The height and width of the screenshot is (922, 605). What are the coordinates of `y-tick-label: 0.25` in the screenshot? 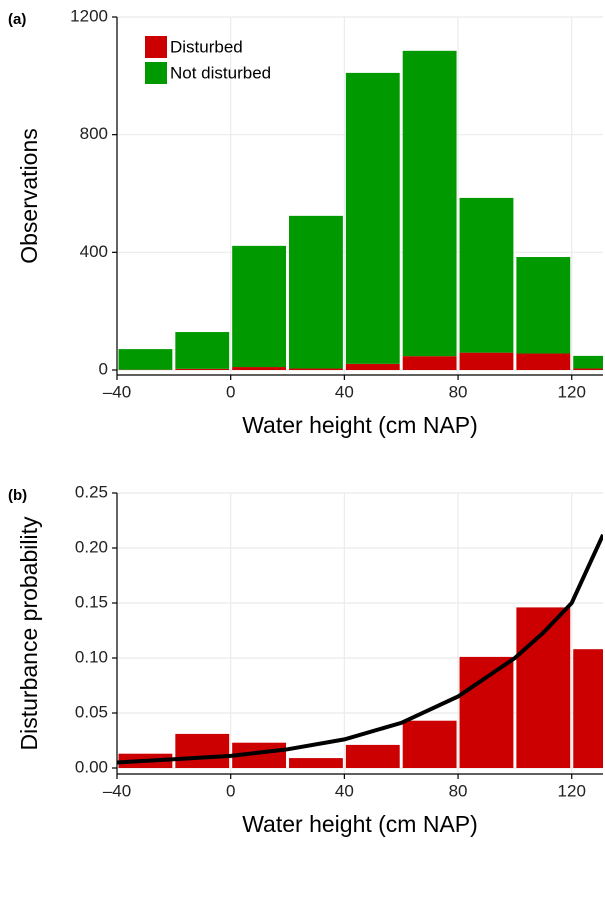 It's located at (91, 491).